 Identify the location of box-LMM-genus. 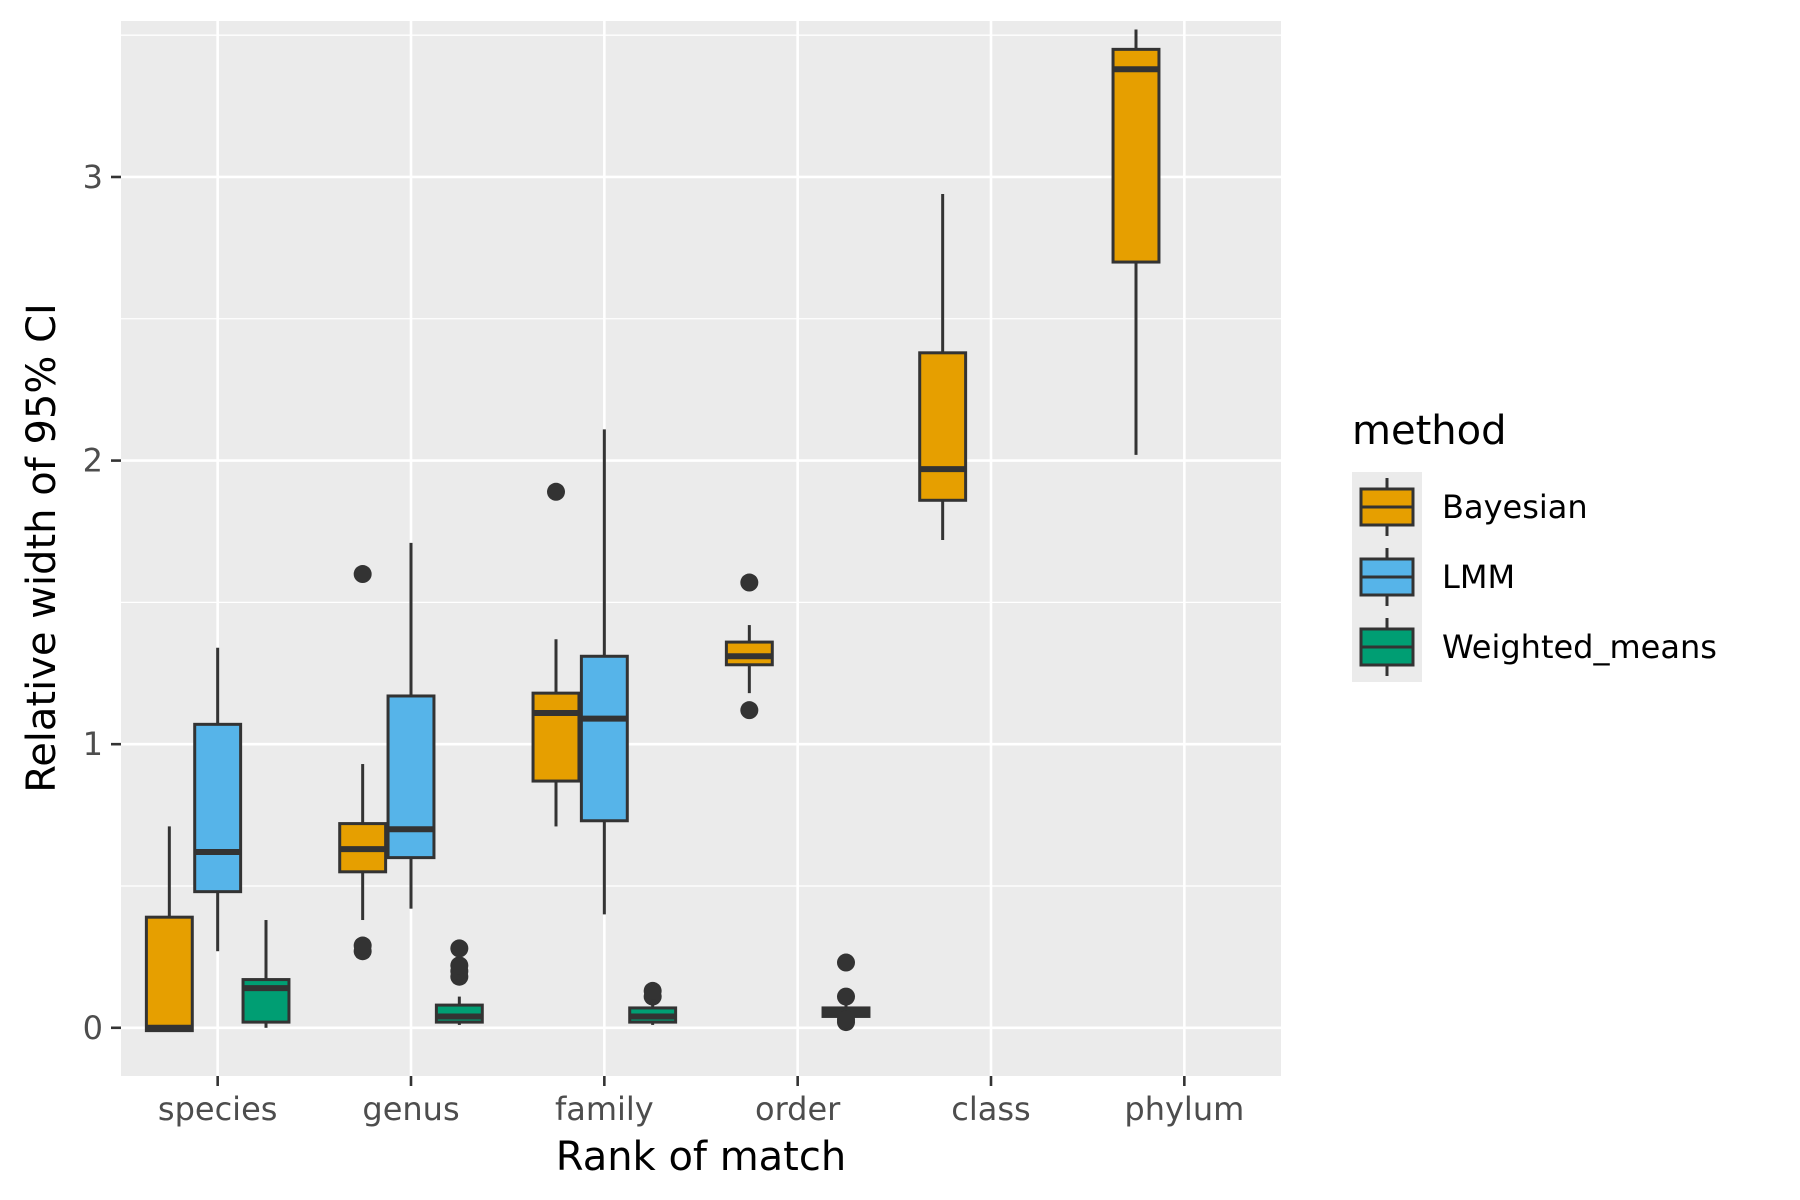
(411, 725).